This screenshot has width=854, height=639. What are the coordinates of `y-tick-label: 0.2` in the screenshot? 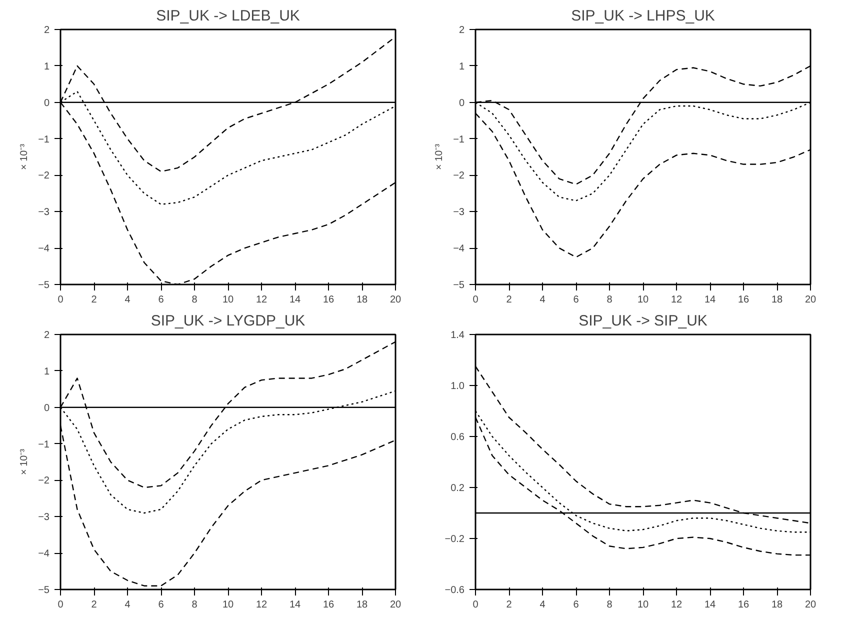 It's located at (457, 488).